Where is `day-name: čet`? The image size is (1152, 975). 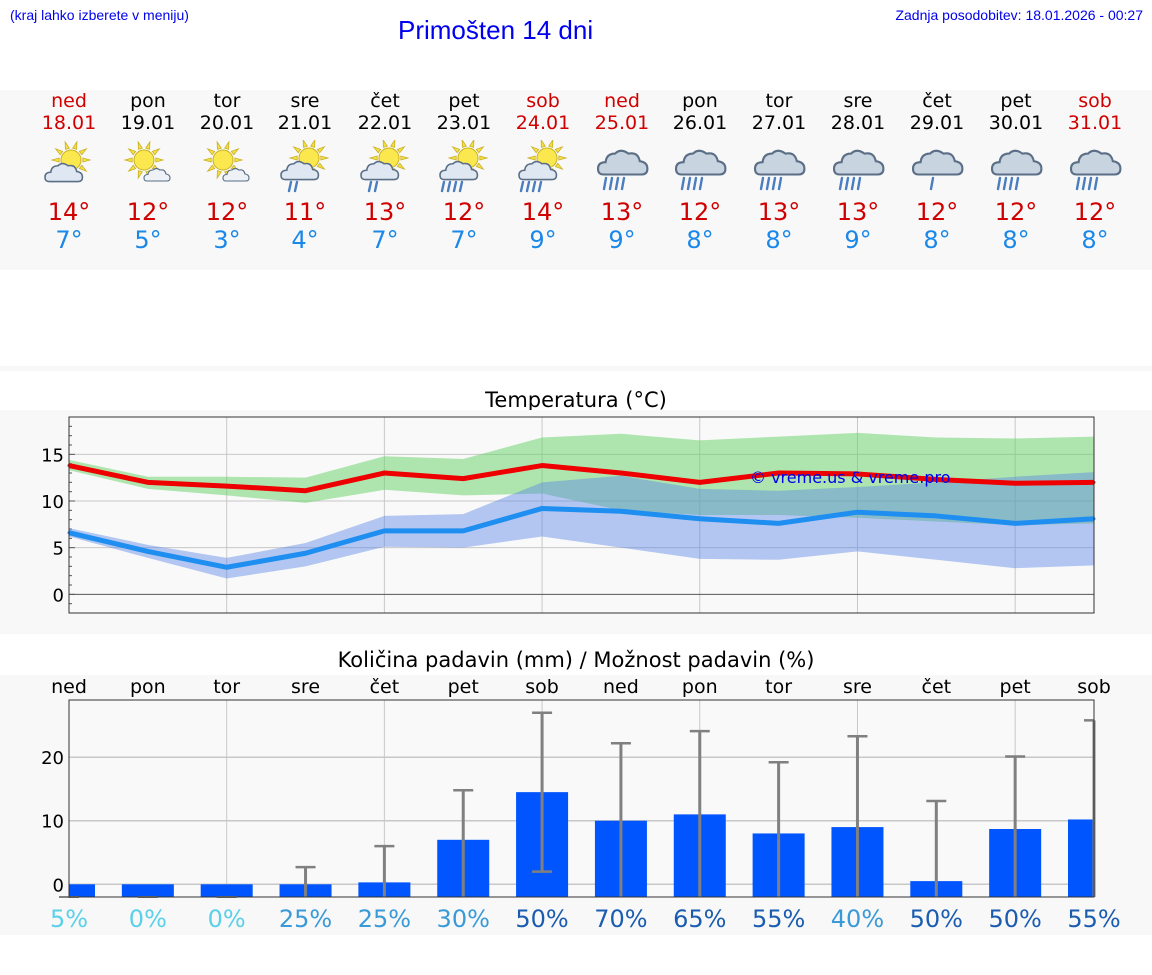
day-name: čet is located at coordinates (385, 101).